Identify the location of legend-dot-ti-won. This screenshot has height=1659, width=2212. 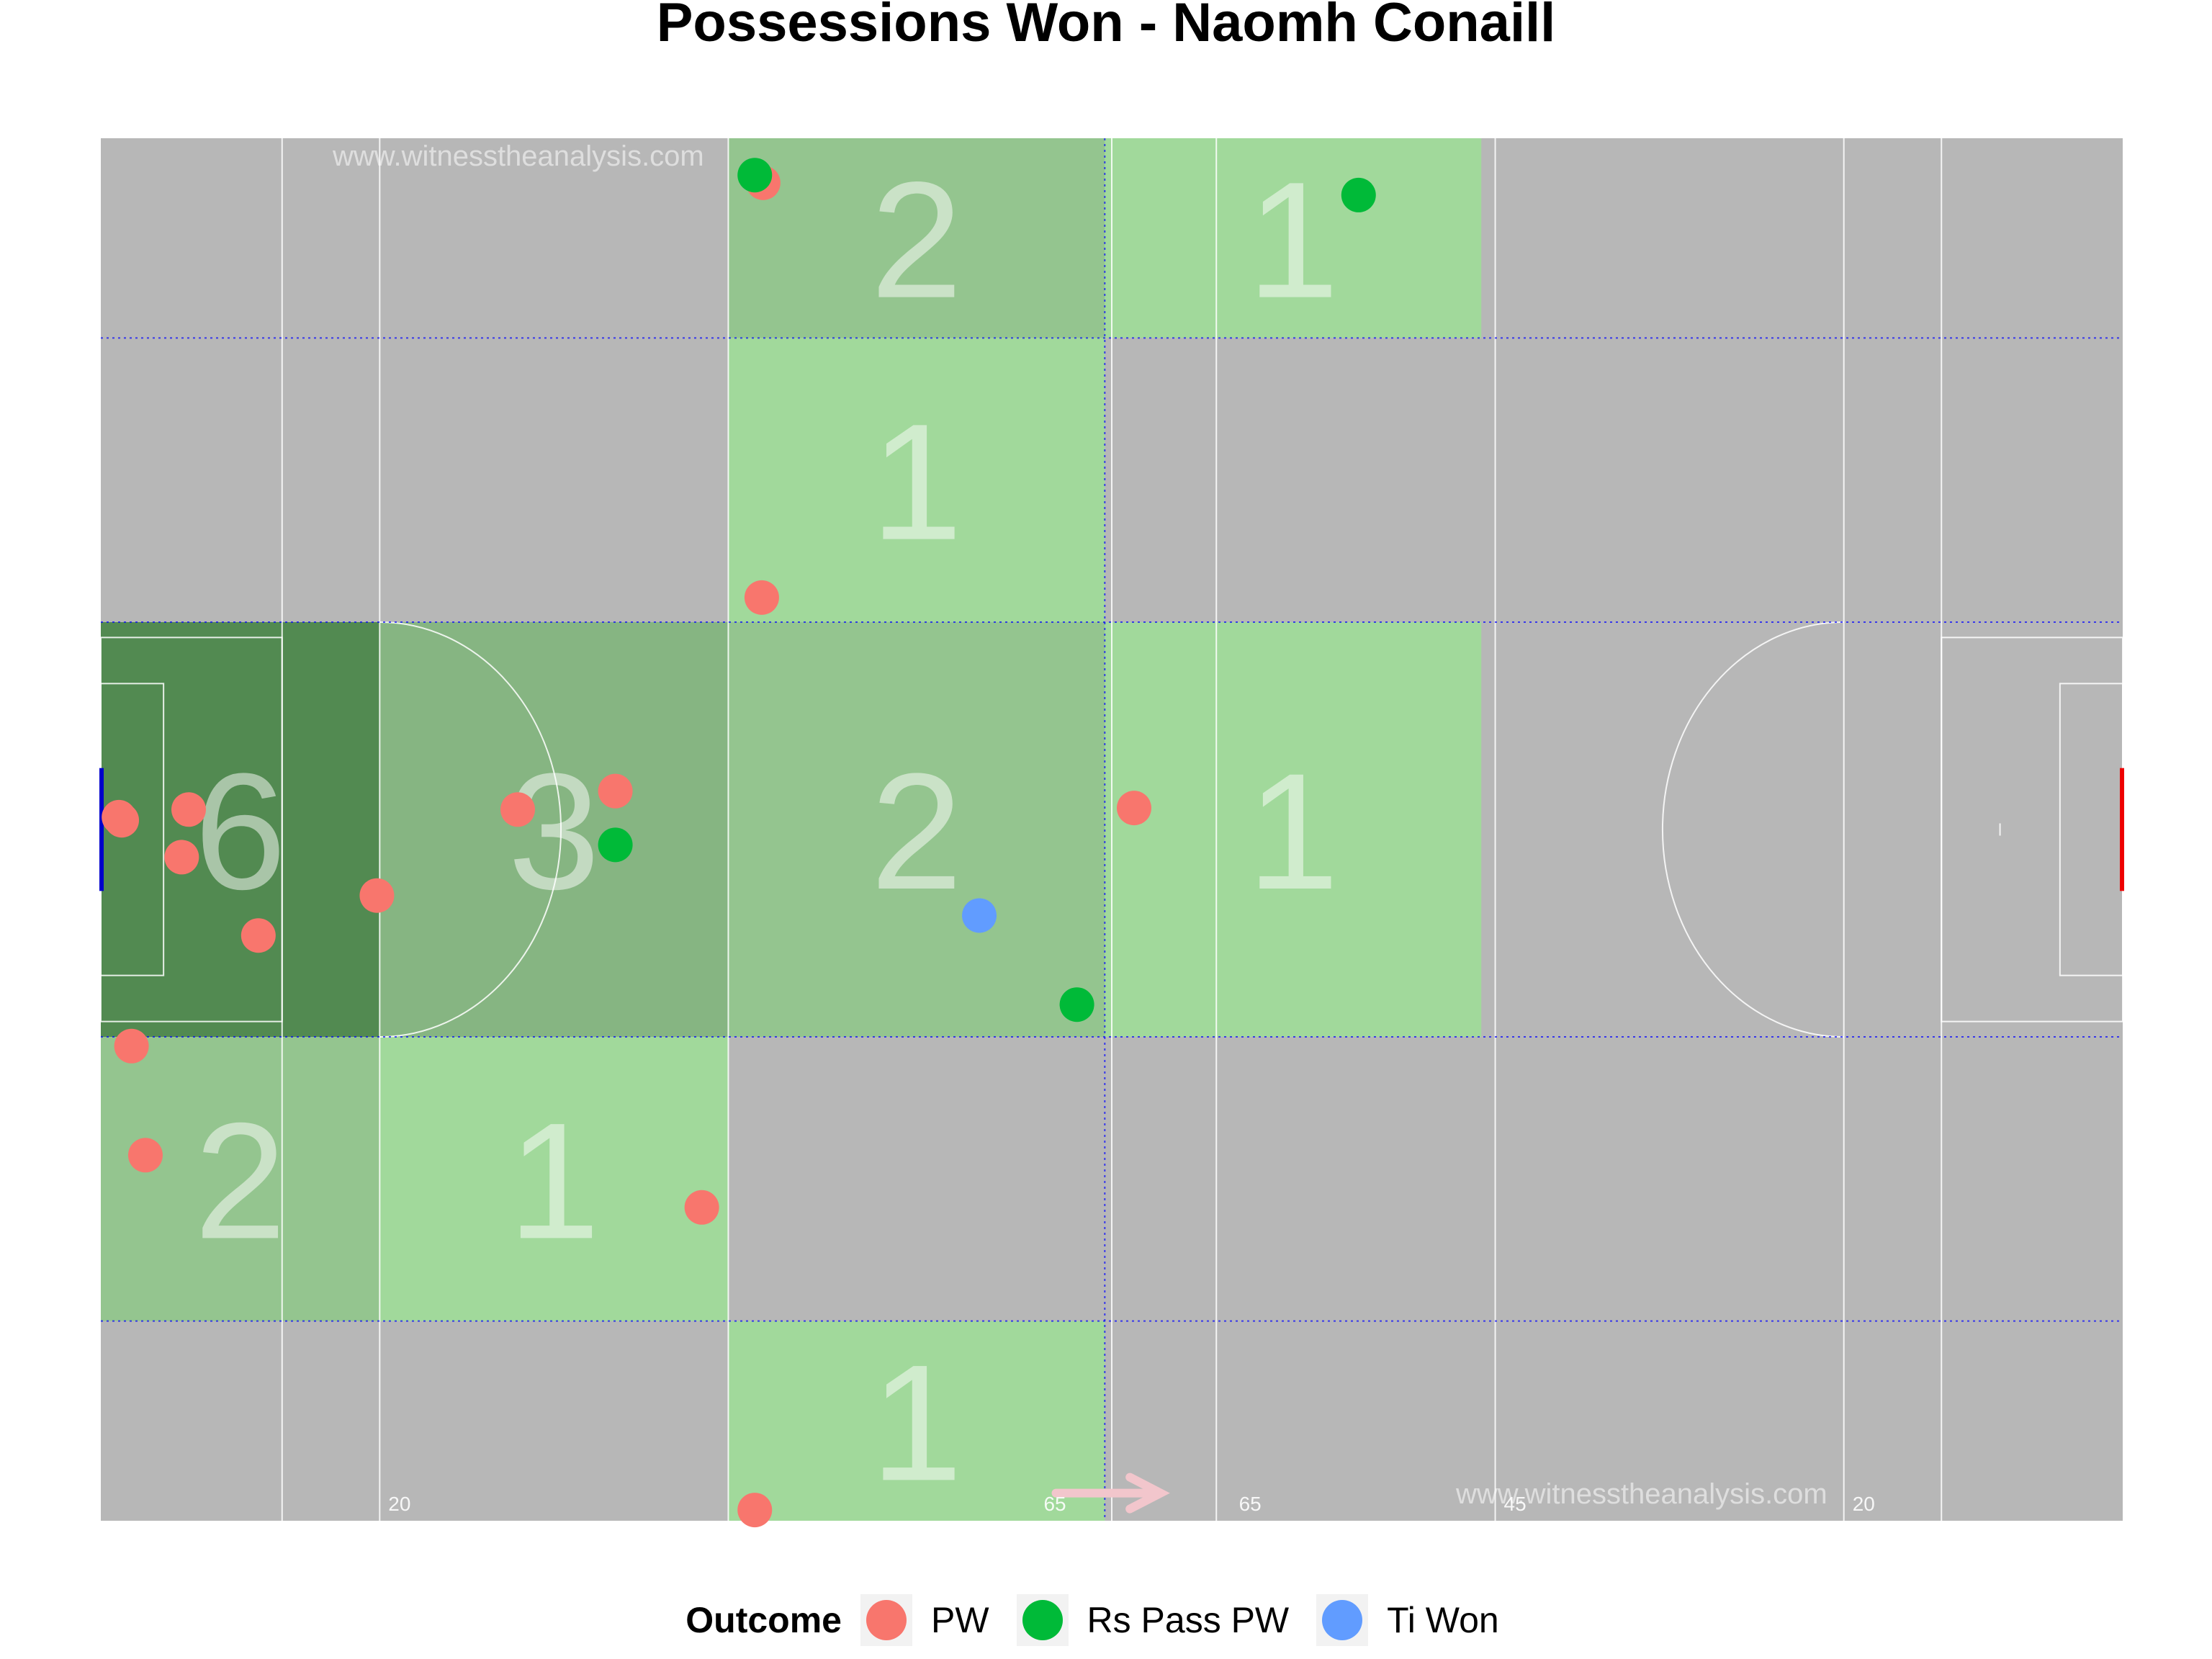
(1343, 1620).